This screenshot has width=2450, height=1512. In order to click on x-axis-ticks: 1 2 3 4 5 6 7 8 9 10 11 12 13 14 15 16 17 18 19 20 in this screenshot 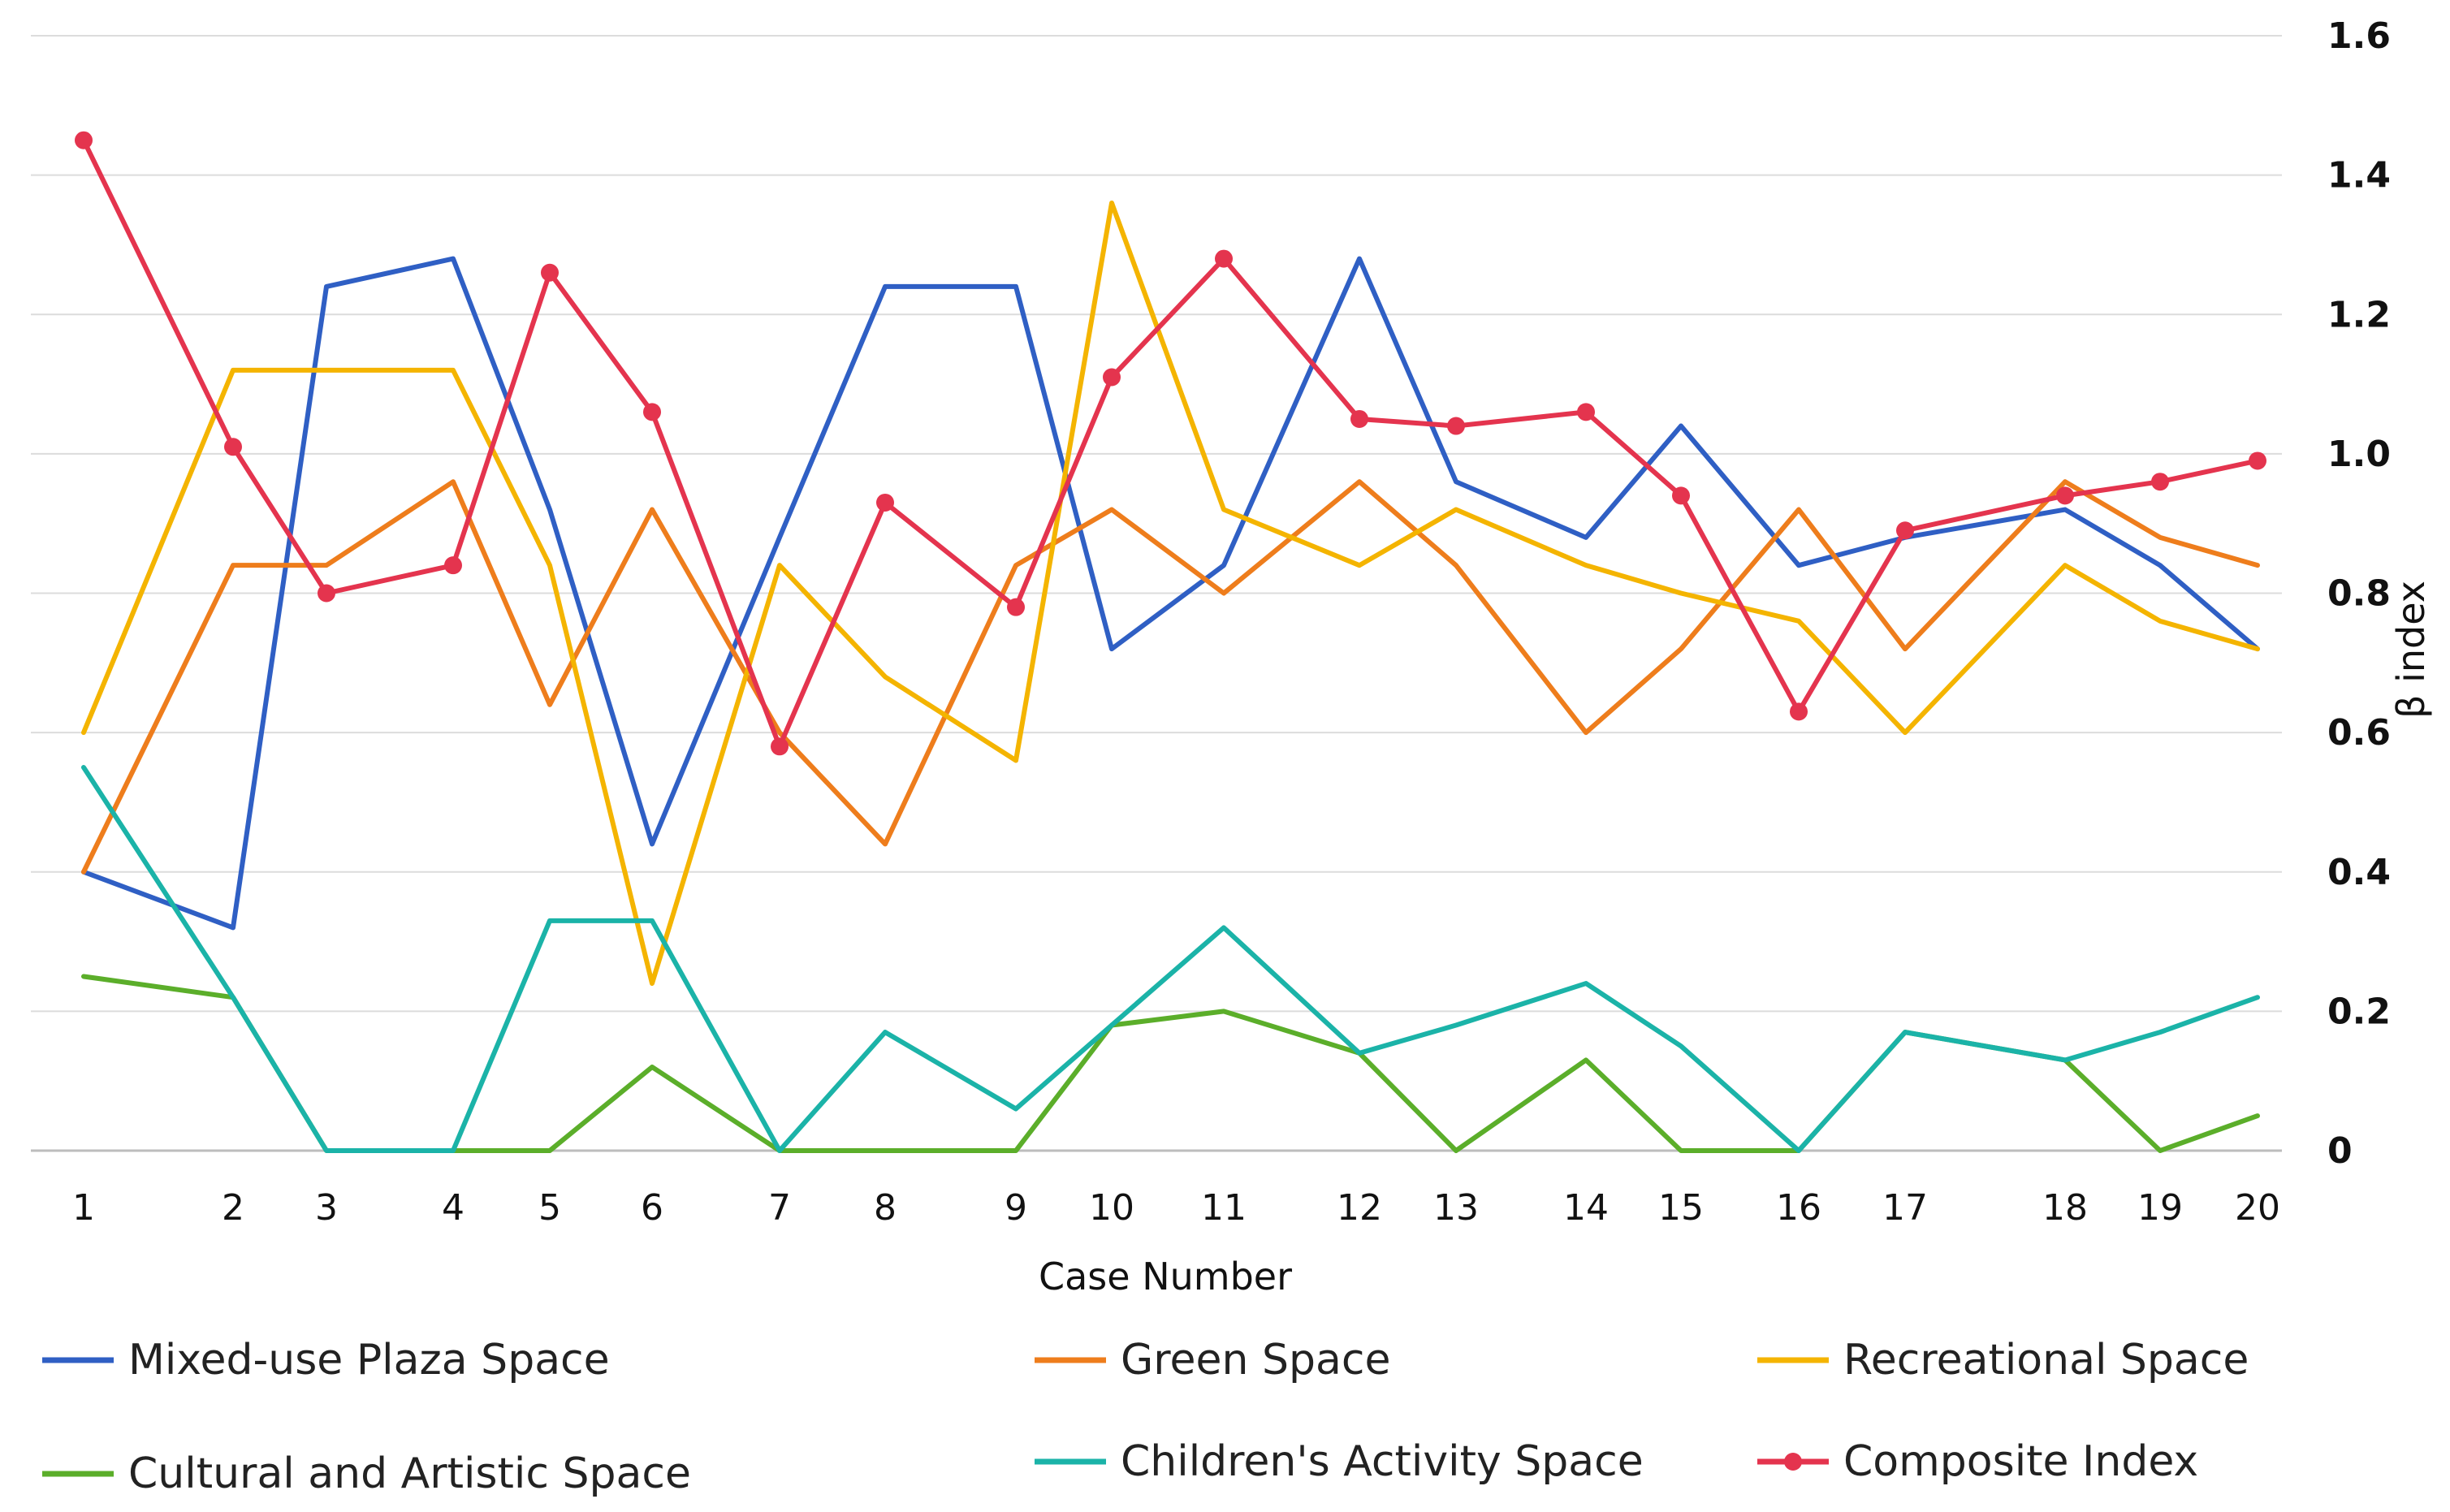, I will do `click(1176, 1208)`.